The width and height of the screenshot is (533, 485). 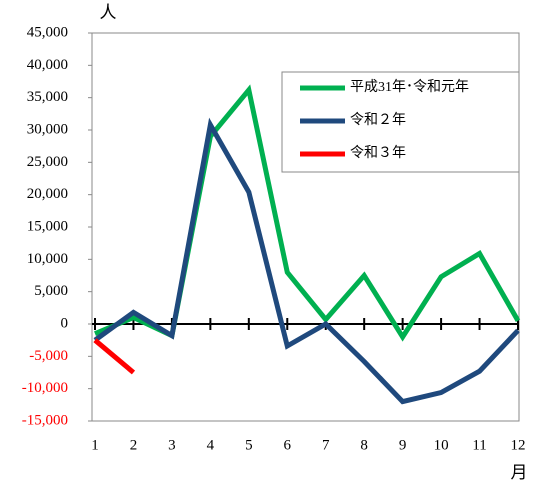 What do you see at coordinates (288, 445) in the screenshot?
I see `x-tick-label: 6` at bounding box center [288, 445].